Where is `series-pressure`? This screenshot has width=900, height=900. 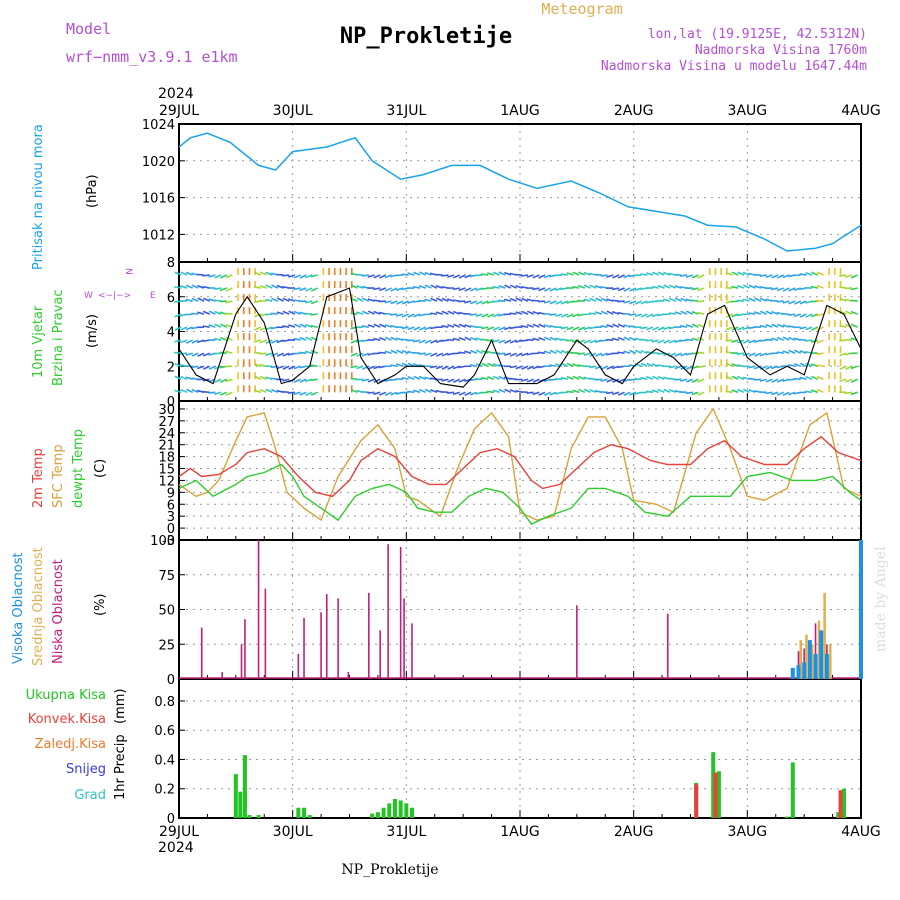
series-pressure is located at coordinates (520, 192).